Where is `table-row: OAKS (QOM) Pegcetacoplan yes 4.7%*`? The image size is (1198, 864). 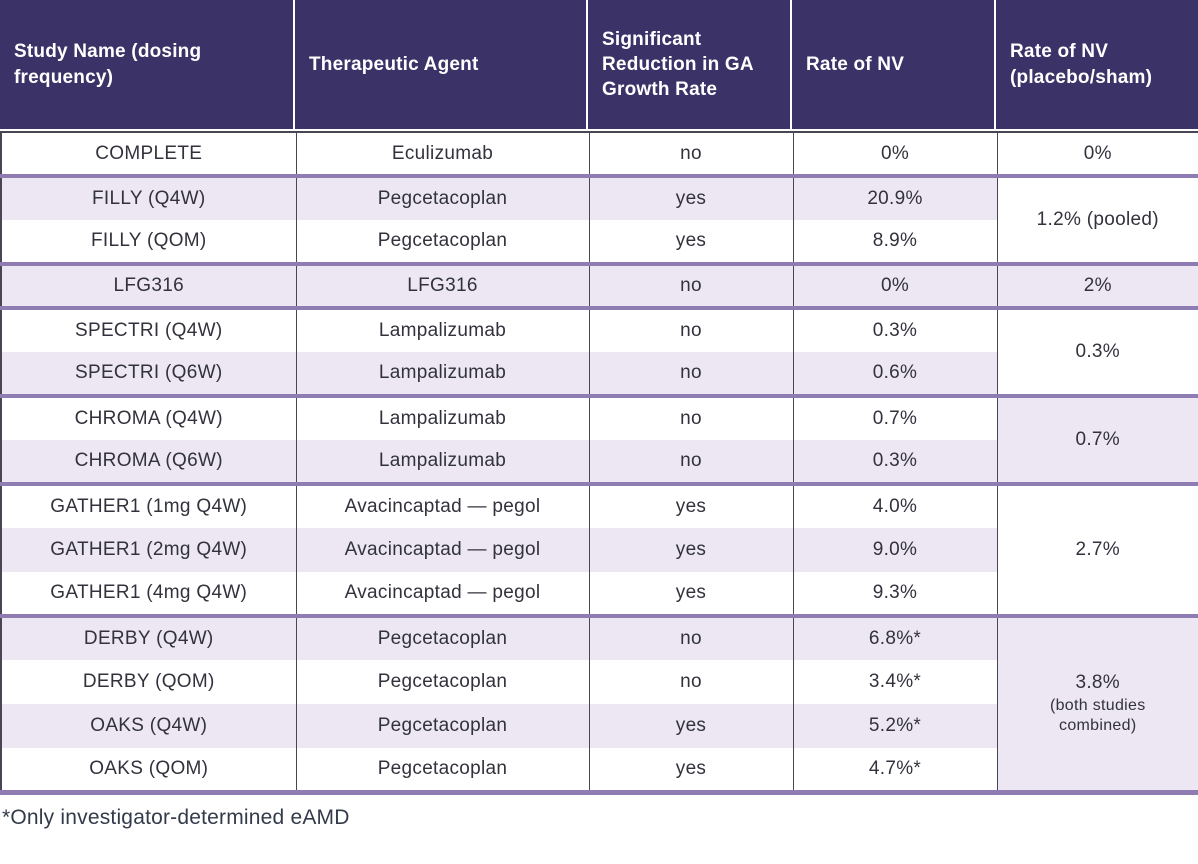
table-row: OAKS (QOM) Pegcetacoplan yes 4.7%* is located at coordinates (599, 770).